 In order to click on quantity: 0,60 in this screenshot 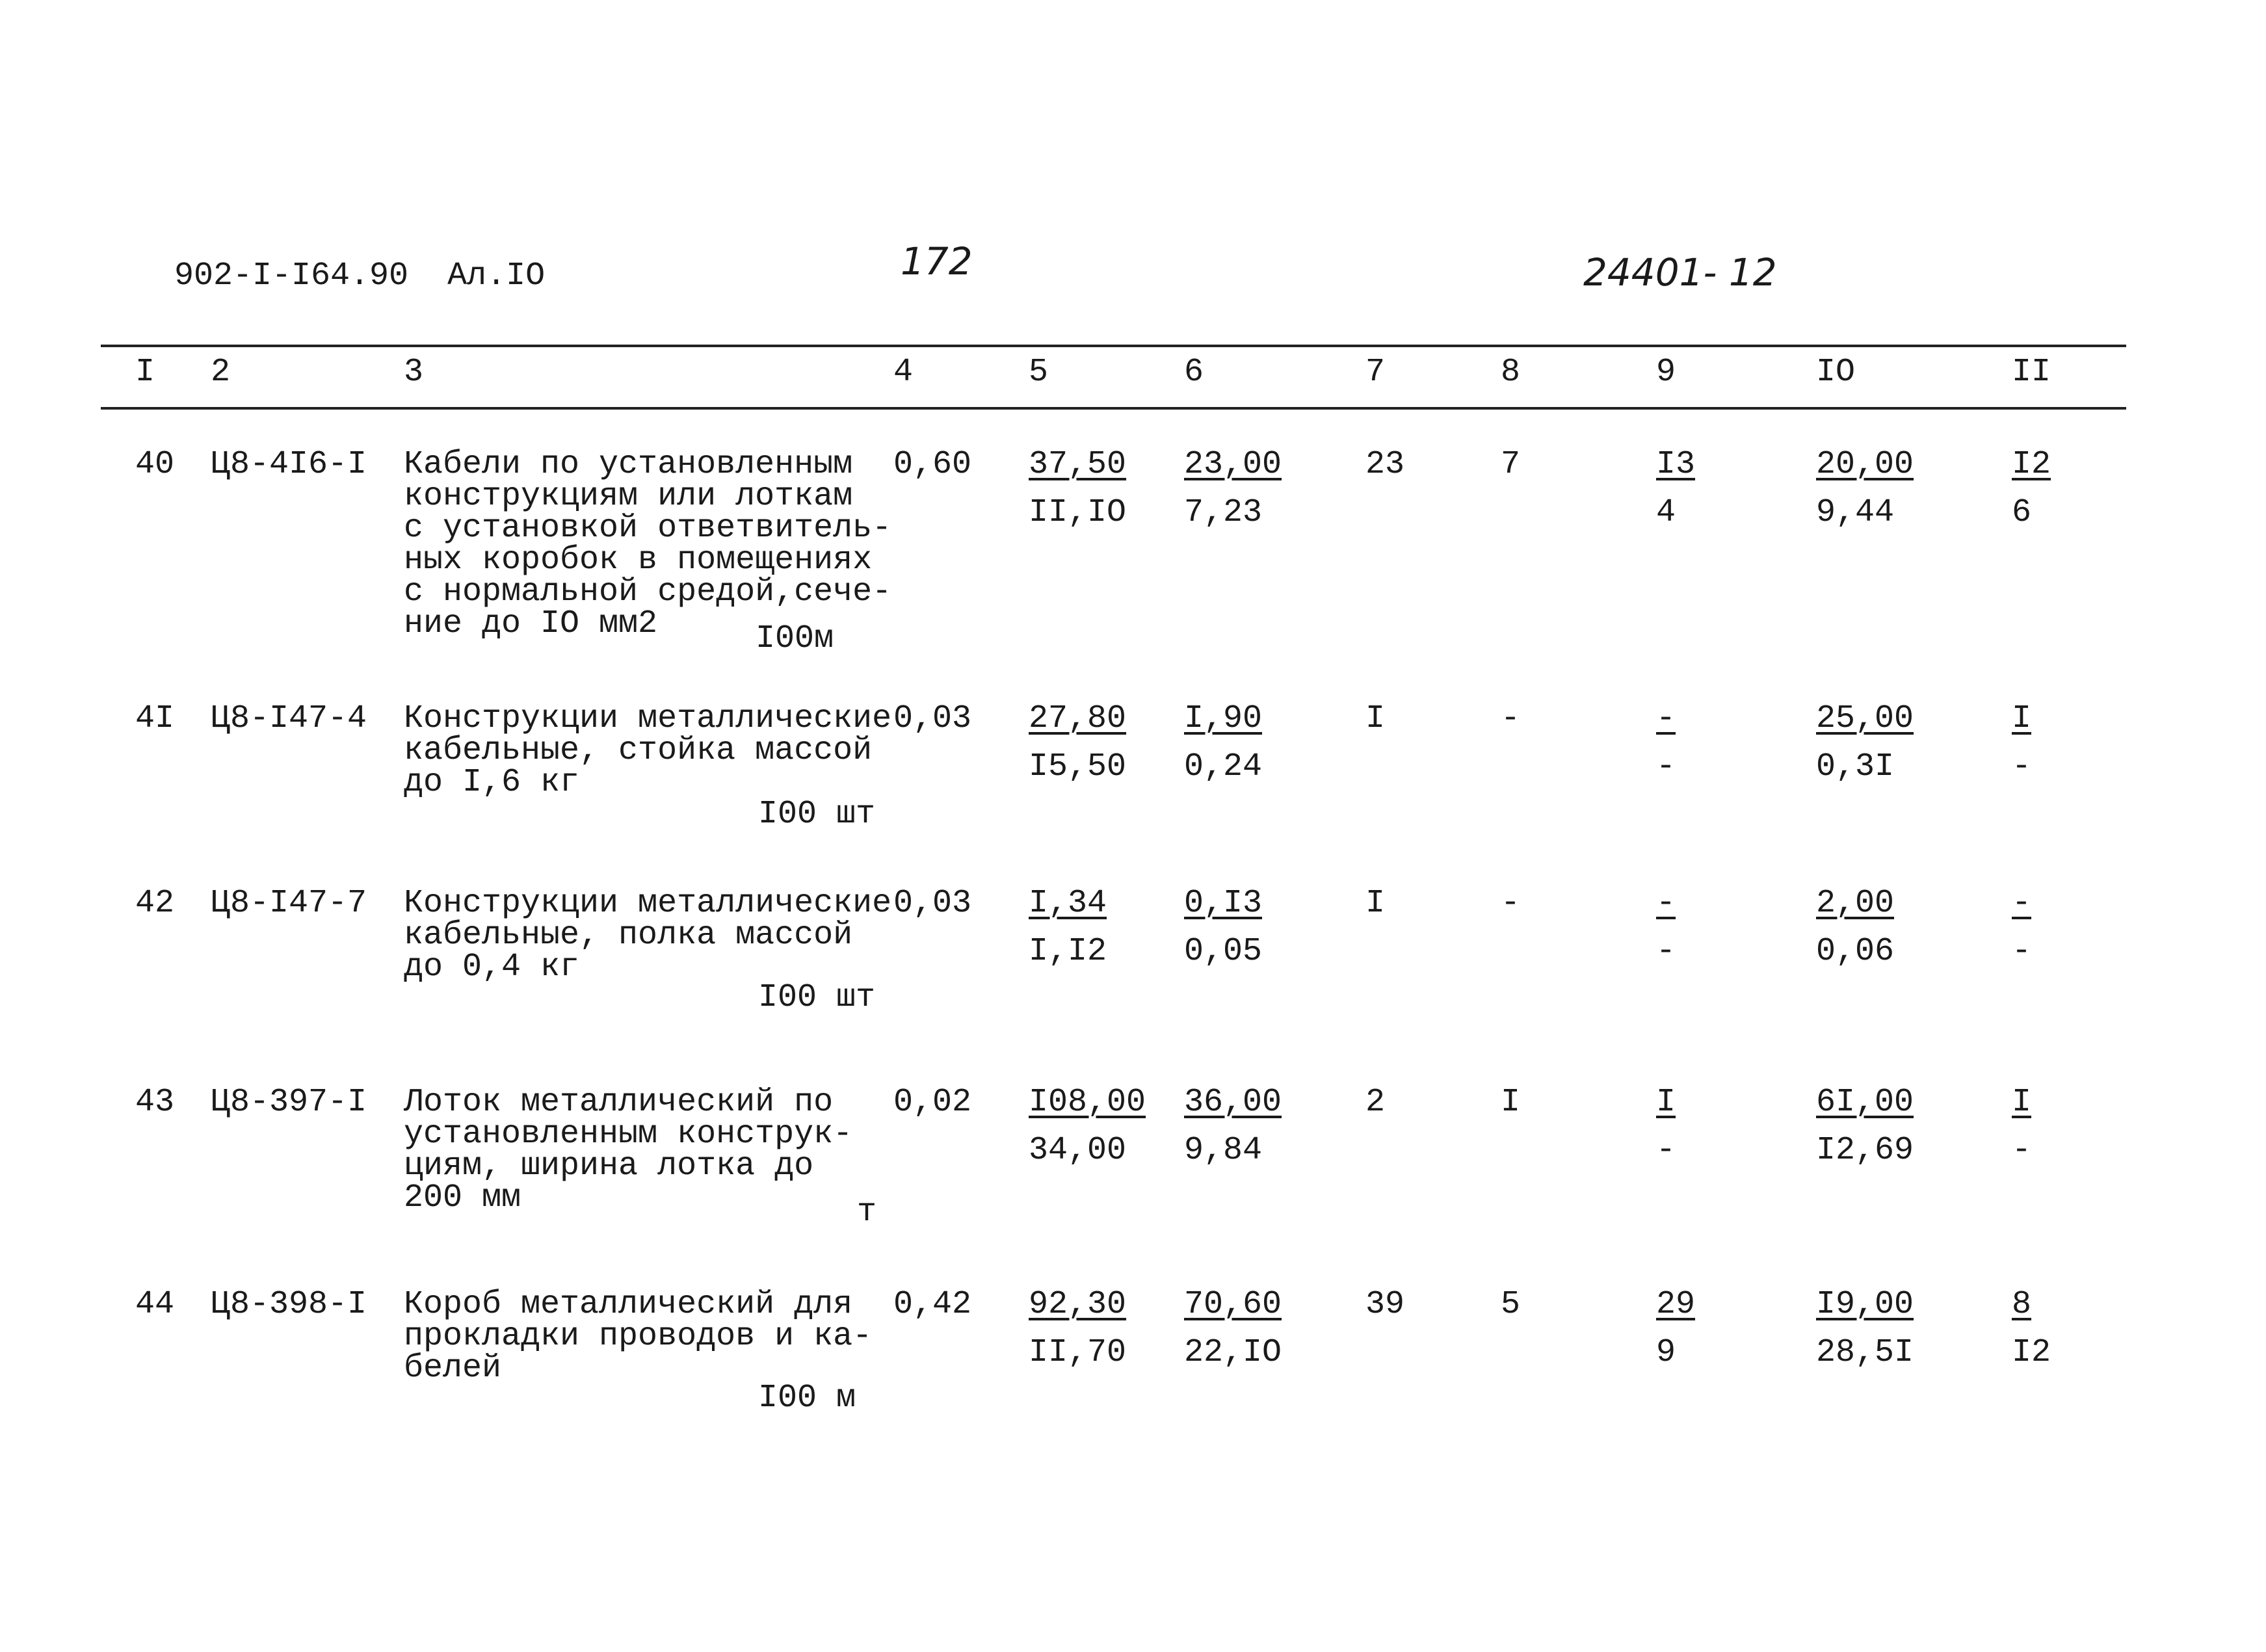, I will do `click(933, 464)`.